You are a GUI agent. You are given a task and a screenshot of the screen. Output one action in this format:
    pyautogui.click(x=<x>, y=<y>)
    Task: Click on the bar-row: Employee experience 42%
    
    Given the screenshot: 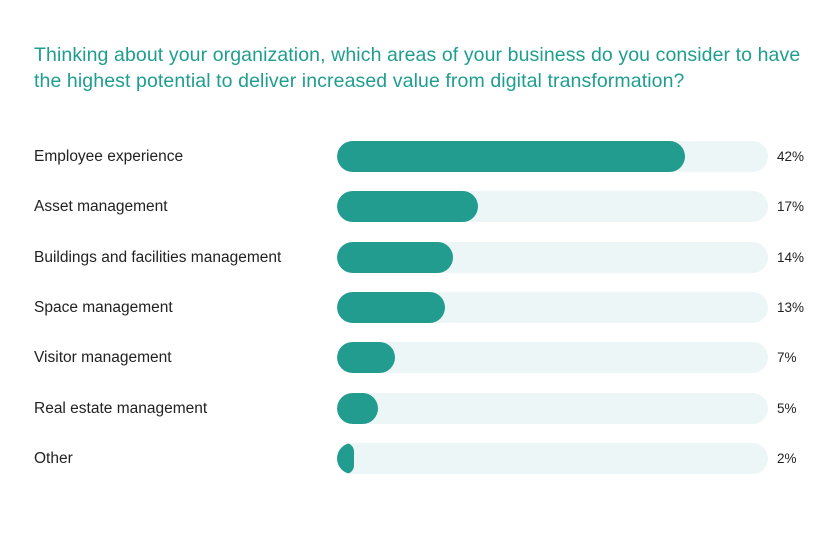 What is the action you would take?
    pyautogui.click(x=420, y=157)
    